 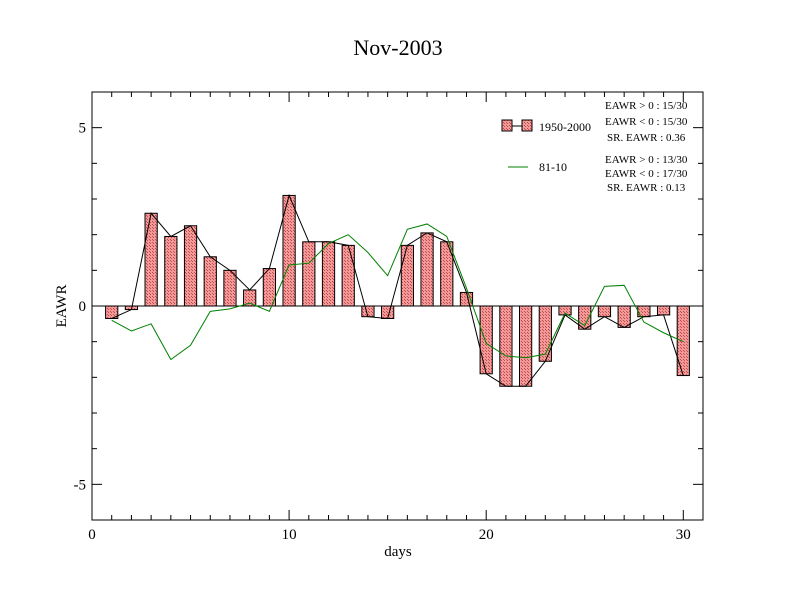 I want to click on stat-group1-negative: EAWR < 0 : 15/30, so click(x=646, y=122).